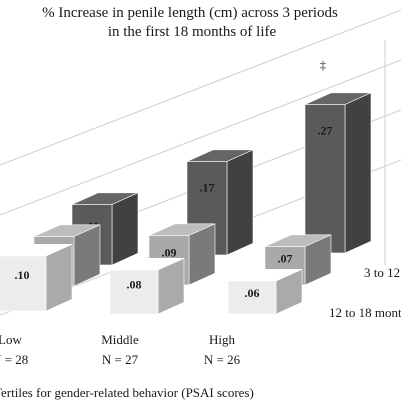 The width and height of the screenshot is (401, 401). I want to click on category-n-low: N = 28, so click(14, 359).